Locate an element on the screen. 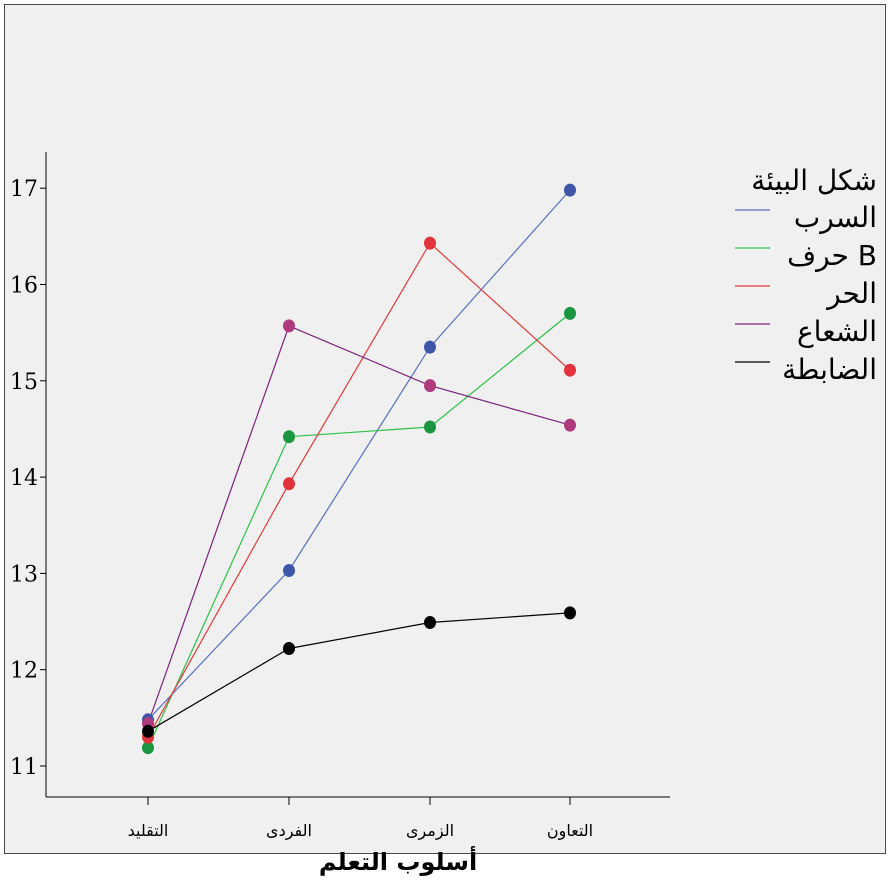 The image size is (892, 881). x-axis-title: أسلوب التعلم is located at coordinates (398, 861).